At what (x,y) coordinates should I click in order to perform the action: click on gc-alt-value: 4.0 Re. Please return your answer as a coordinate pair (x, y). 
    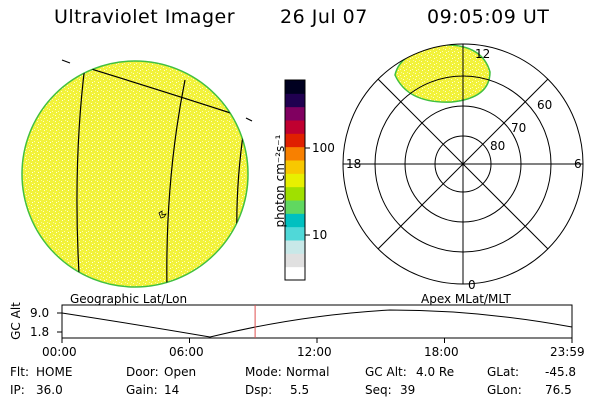
    Looking at the image, I should click on (435, 372).